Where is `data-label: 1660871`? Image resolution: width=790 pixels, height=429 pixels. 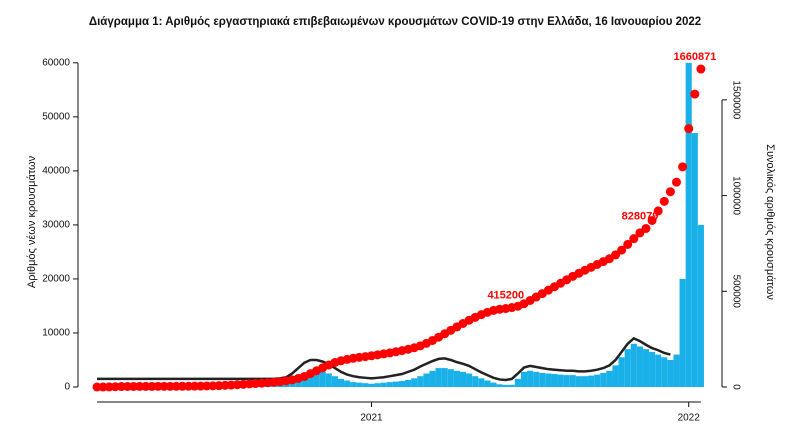
data-label: 1660871 is located at coordinates (694, 57).